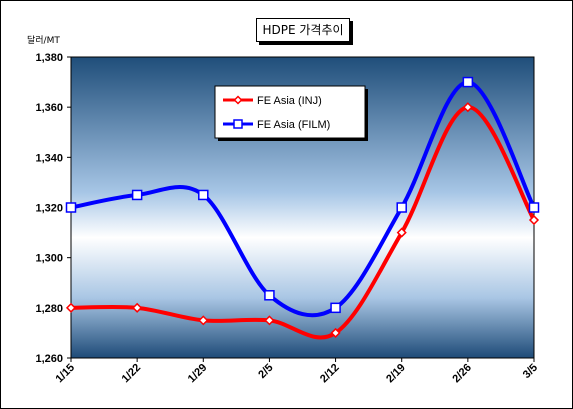 The image size is (573, 409). I want to click on legend-label-inj: FE Asia (INJ), so click(289, 101).